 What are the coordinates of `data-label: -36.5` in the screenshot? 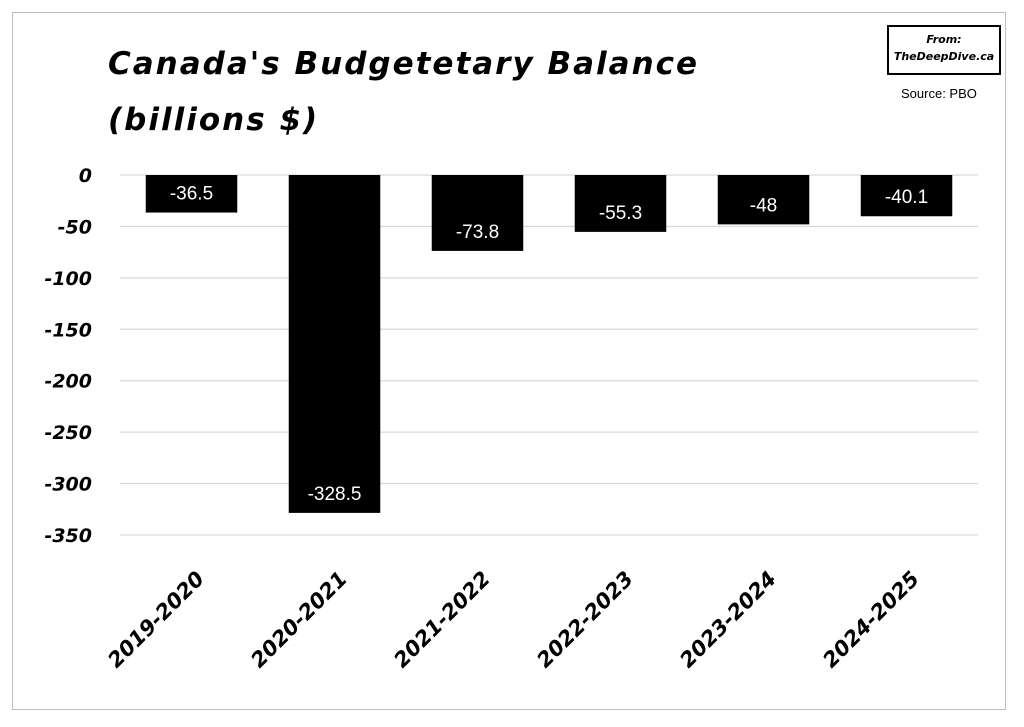 It's located at (191, 194).